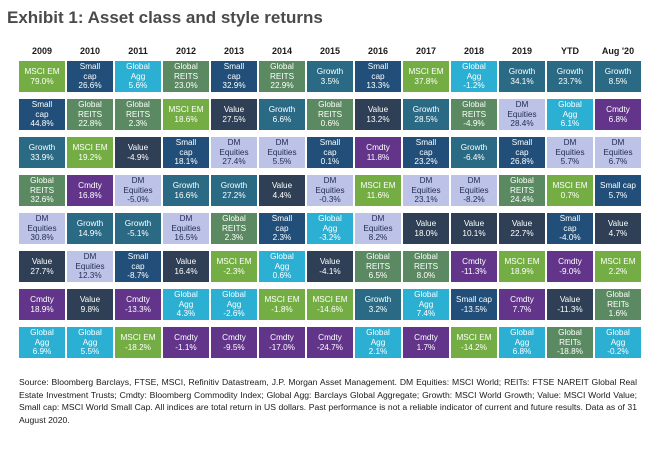  I want to click on return-value: -8.2%, so click(474, 200).